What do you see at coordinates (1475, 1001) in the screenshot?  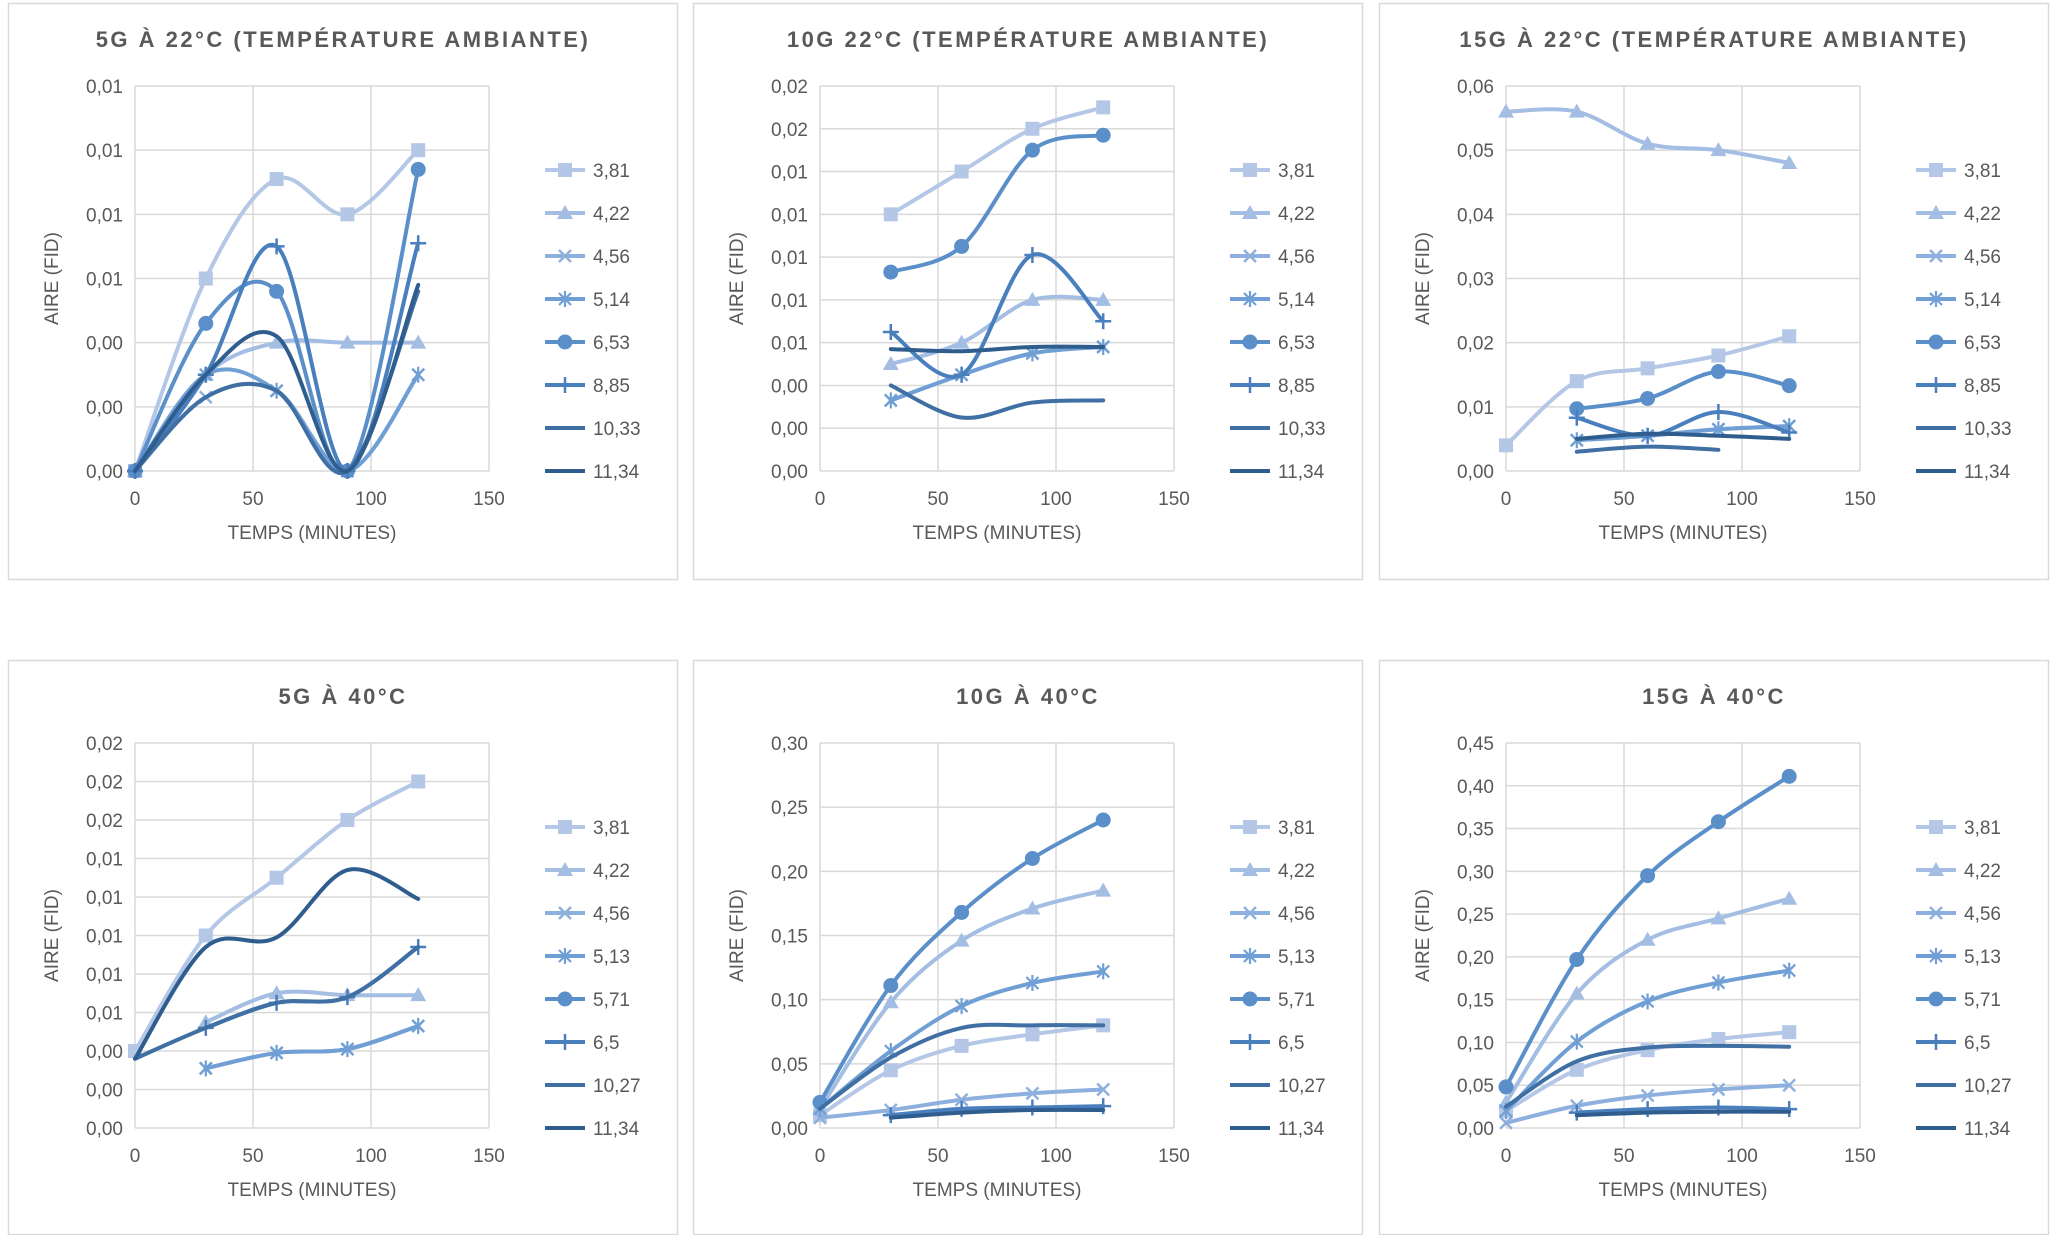 I see `y-tick-label: 0,15` at bounding box center [1475, 1001].